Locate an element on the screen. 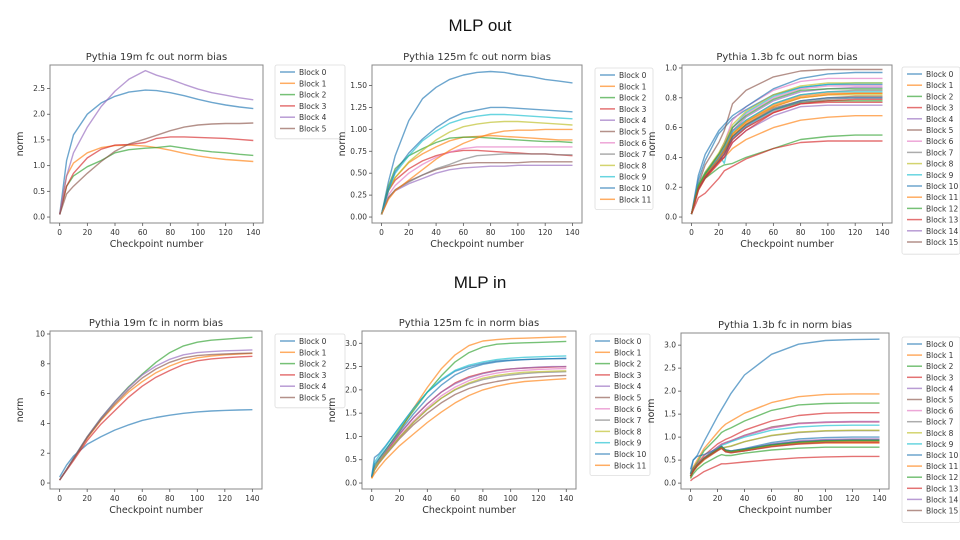  y-tick-label: 0.50 is located at coordinates (358, 173).